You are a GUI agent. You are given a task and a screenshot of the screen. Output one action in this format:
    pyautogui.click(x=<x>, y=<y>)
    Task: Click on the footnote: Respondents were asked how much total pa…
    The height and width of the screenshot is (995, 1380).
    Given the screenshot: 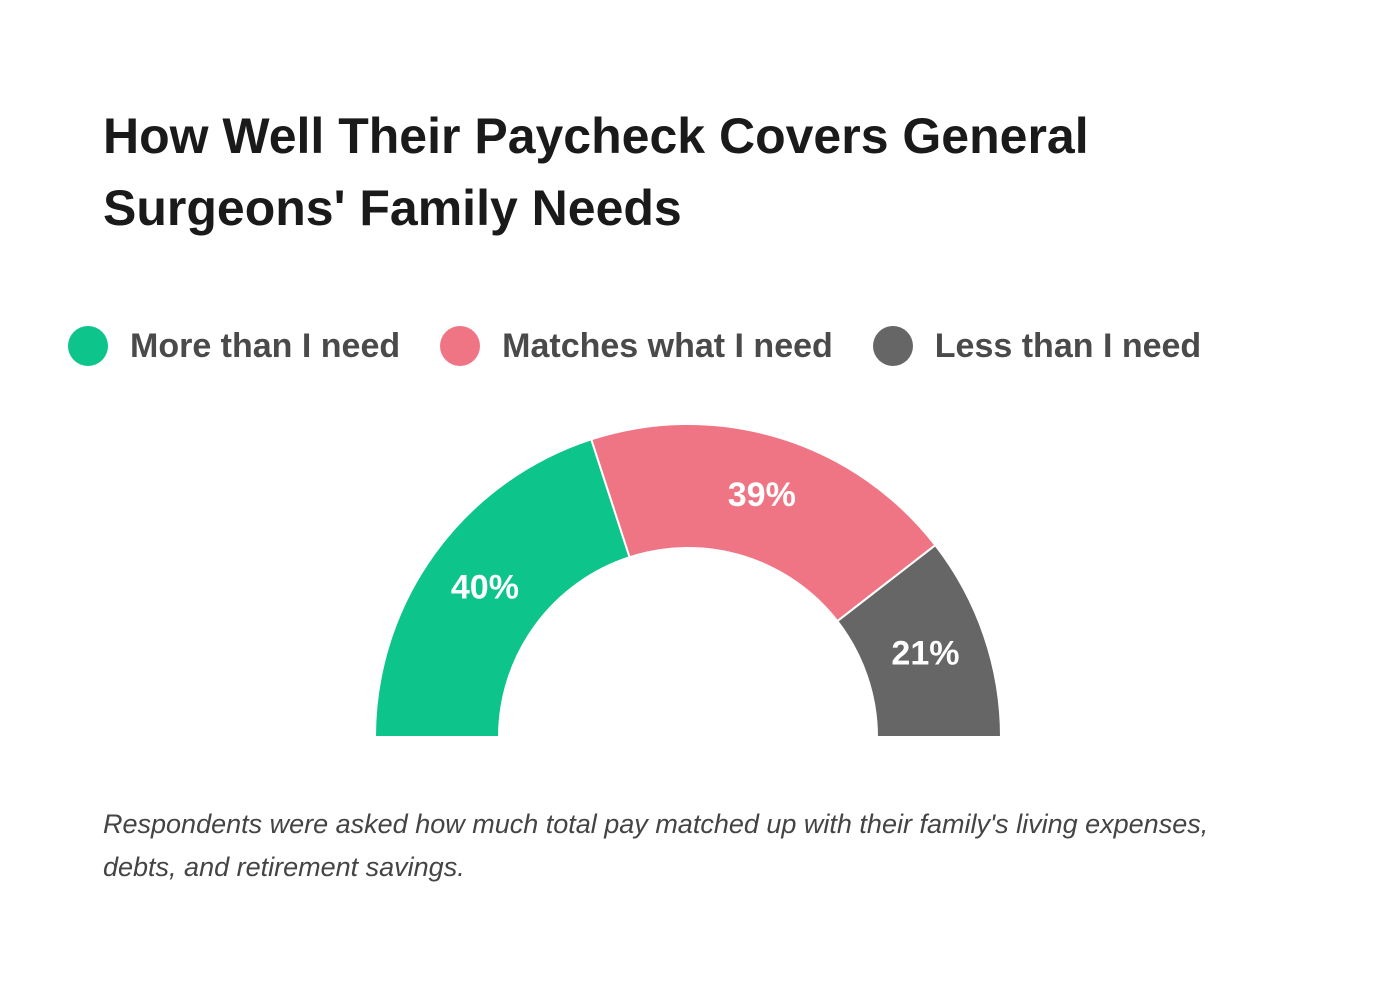 What is the action you would take?
    pyautogui.click(x=656, y=845)
    